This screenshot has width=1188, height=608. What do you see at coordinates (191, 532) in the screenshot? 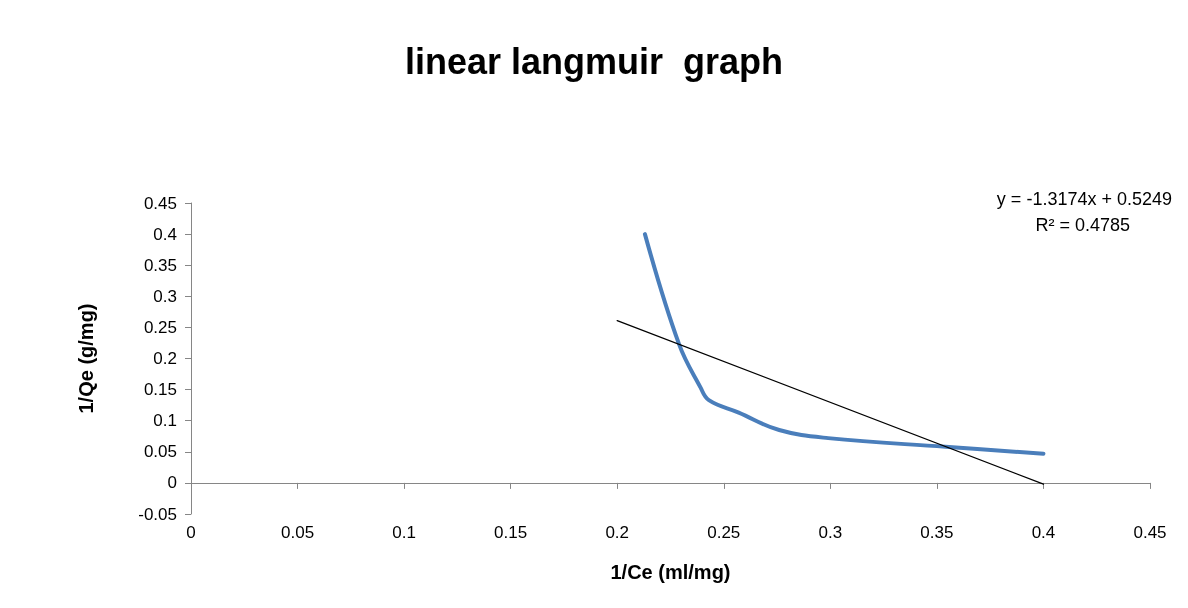
I see `x-tick-label: 0` at bounding box center [191, 532].